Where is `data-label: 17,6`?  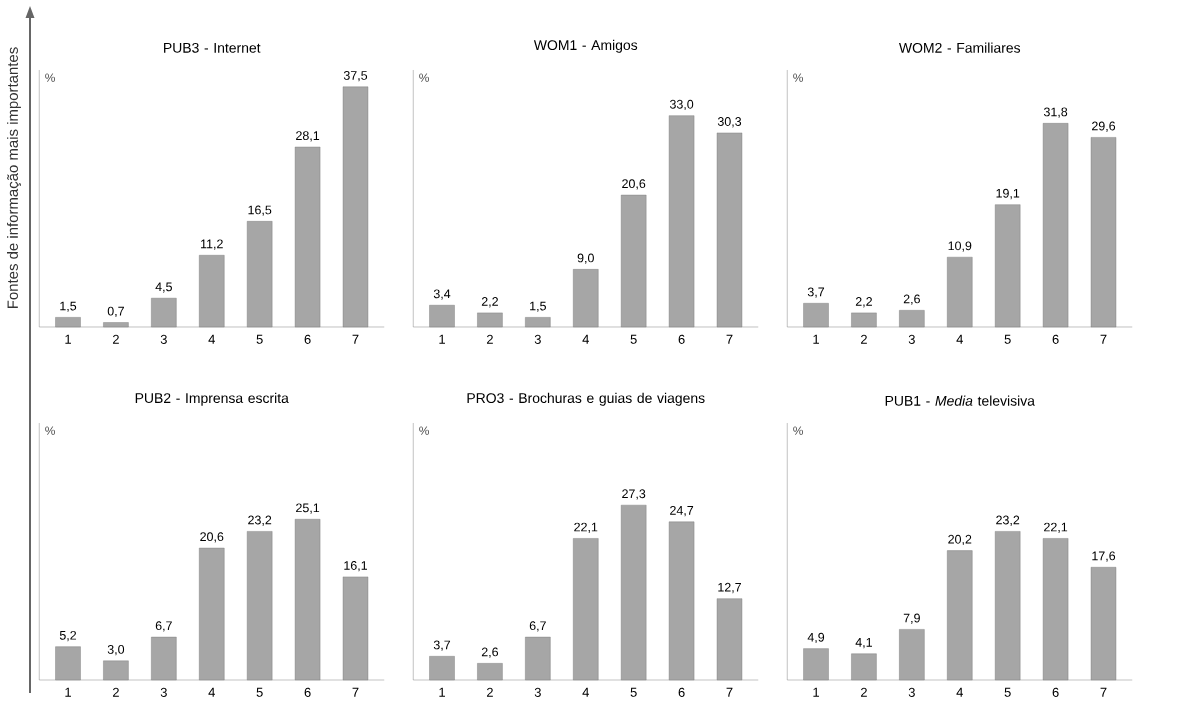
data-label: 17,6 is located at coordinates (1104, 556).